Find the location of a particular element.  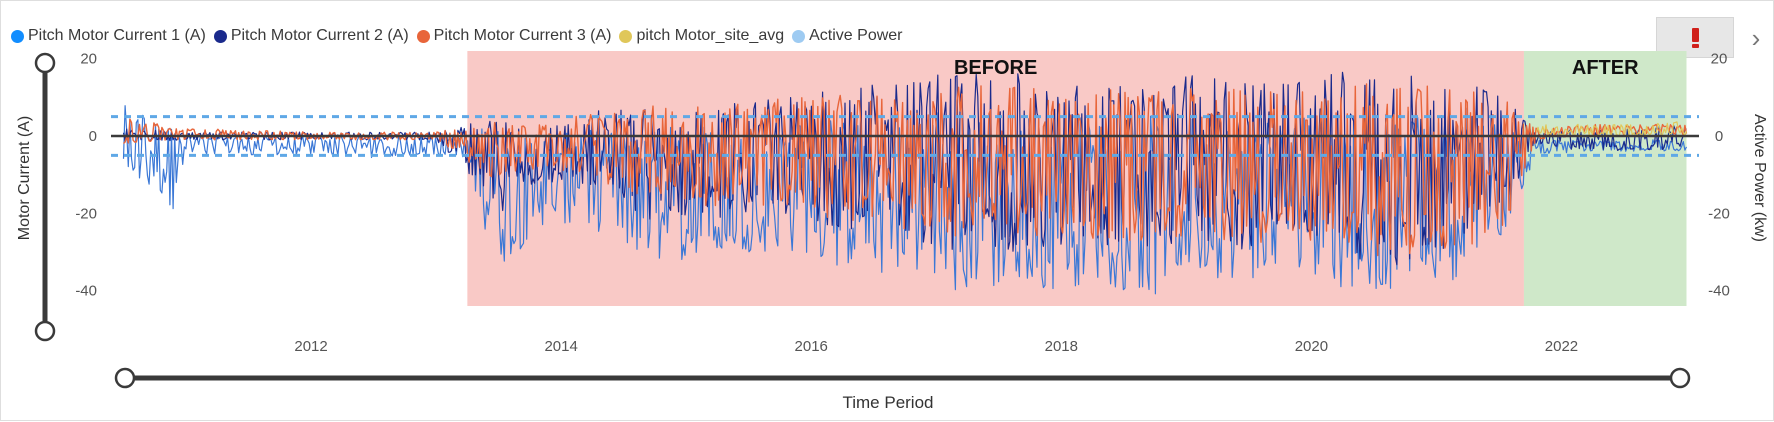

horizontal-slider-handle-left is located at coordinates (125, 378).